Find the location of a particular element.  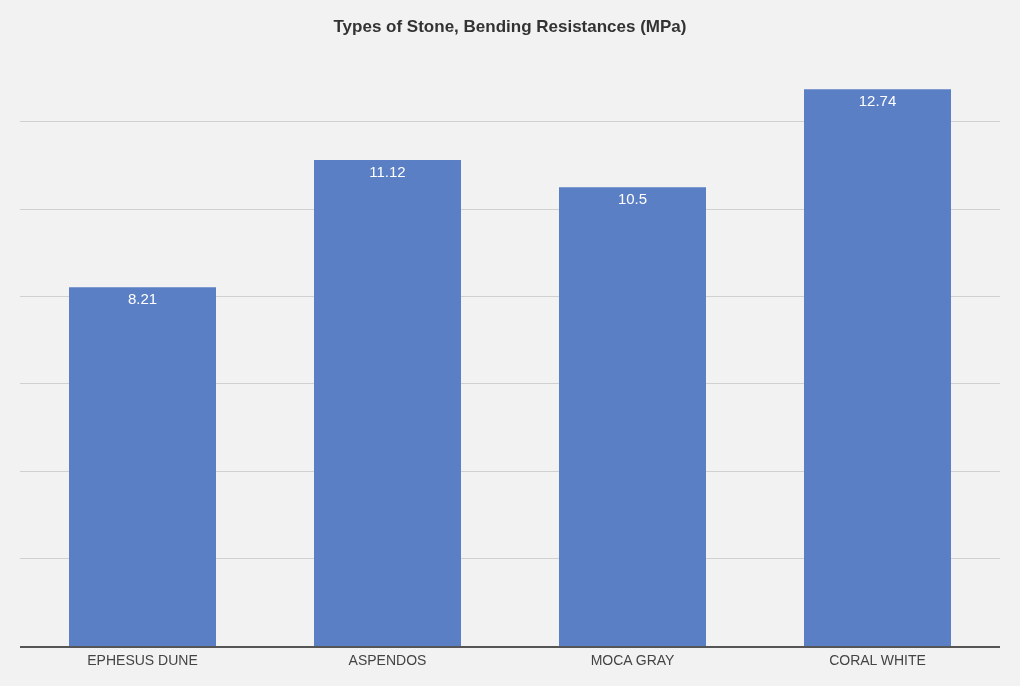

x-tick-label: EPHESUS DUNE is located at coordinates (142, 659).